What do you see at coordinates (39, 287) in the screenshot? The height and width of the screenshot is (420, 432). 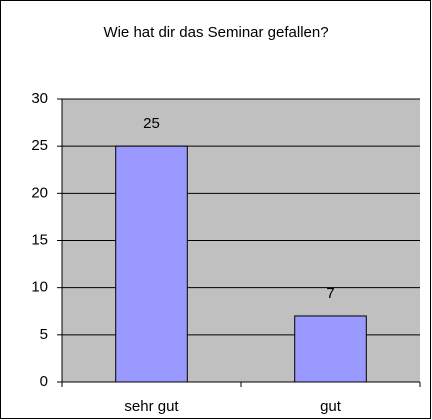 I see `y-tick-label: 10` at bounding box center [39, 287].